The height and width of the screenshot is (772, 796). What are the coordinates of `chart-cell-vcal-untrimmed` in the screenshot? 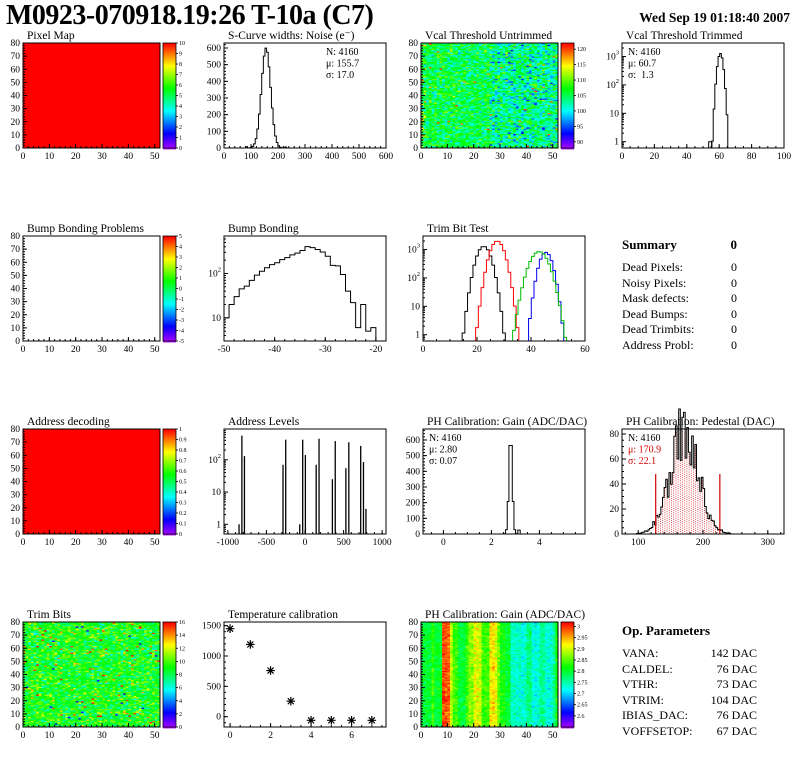 It's located at (497, 96).